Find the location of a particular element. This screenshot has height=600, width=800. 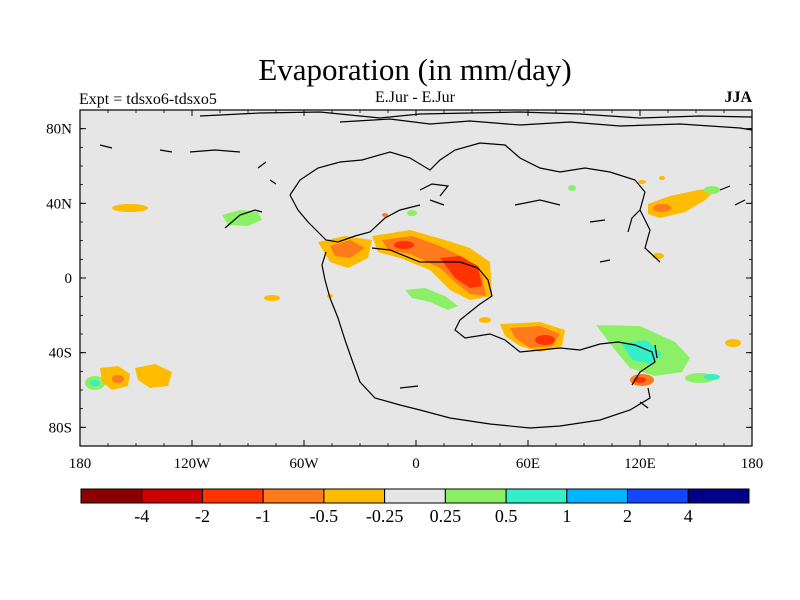

lon-tick-label: 60W is located at coordinates (304, 464).